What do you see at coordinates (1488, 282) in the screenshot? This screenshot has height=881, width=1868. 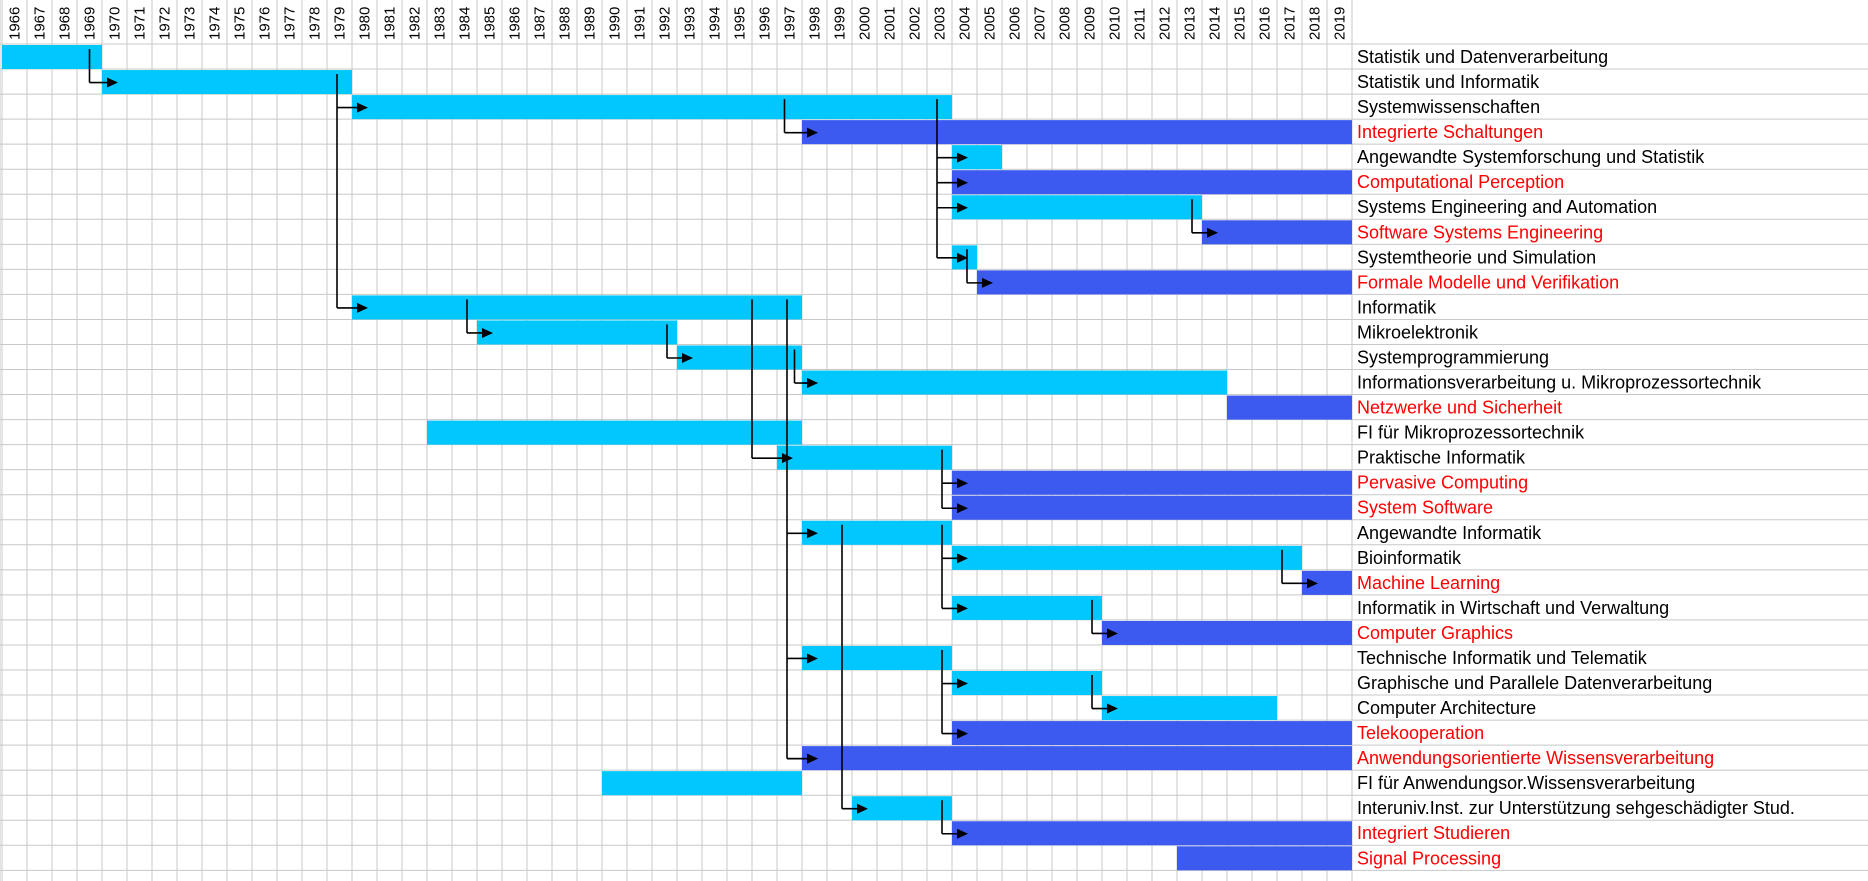 I see `row-label: Formale Modelle und Verifikation` at bounding box center [1488, 282].